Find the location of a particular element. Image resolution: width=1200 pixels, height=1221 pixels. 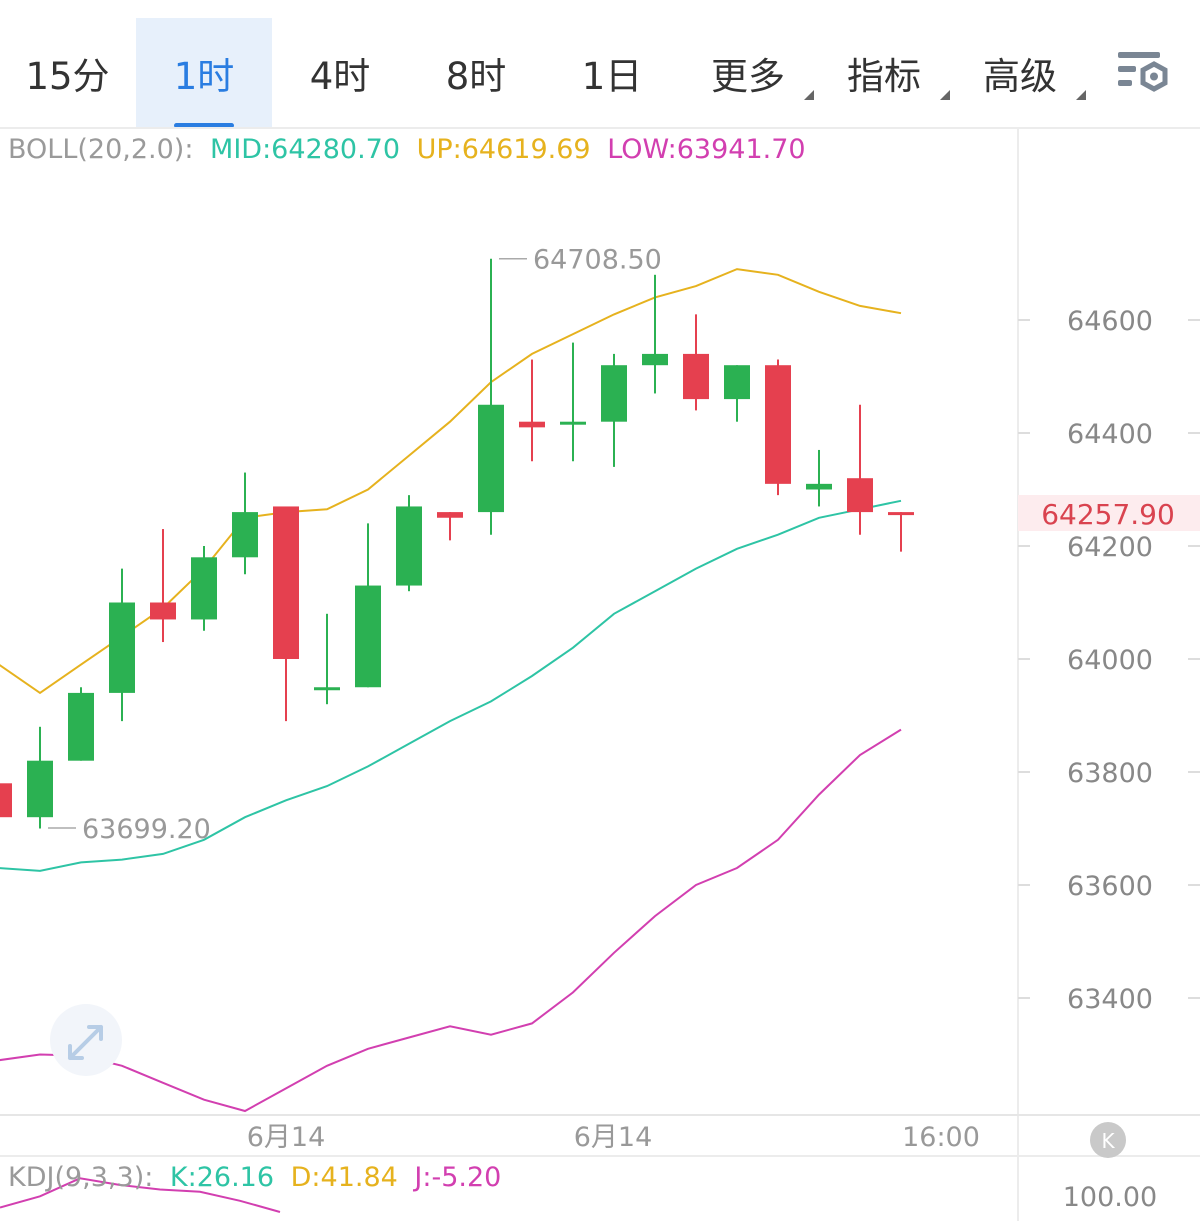

tab-8h: 8时 is located at coordinates (476, 73).